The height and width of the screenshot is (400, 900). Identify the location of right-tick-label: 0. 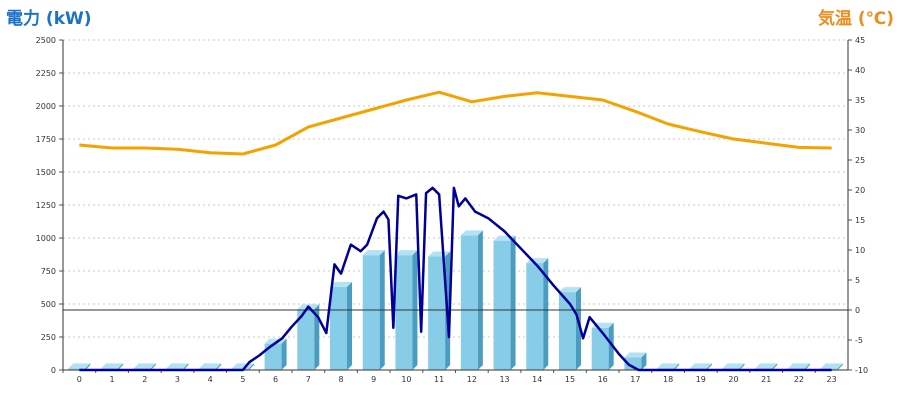
(857, 310).